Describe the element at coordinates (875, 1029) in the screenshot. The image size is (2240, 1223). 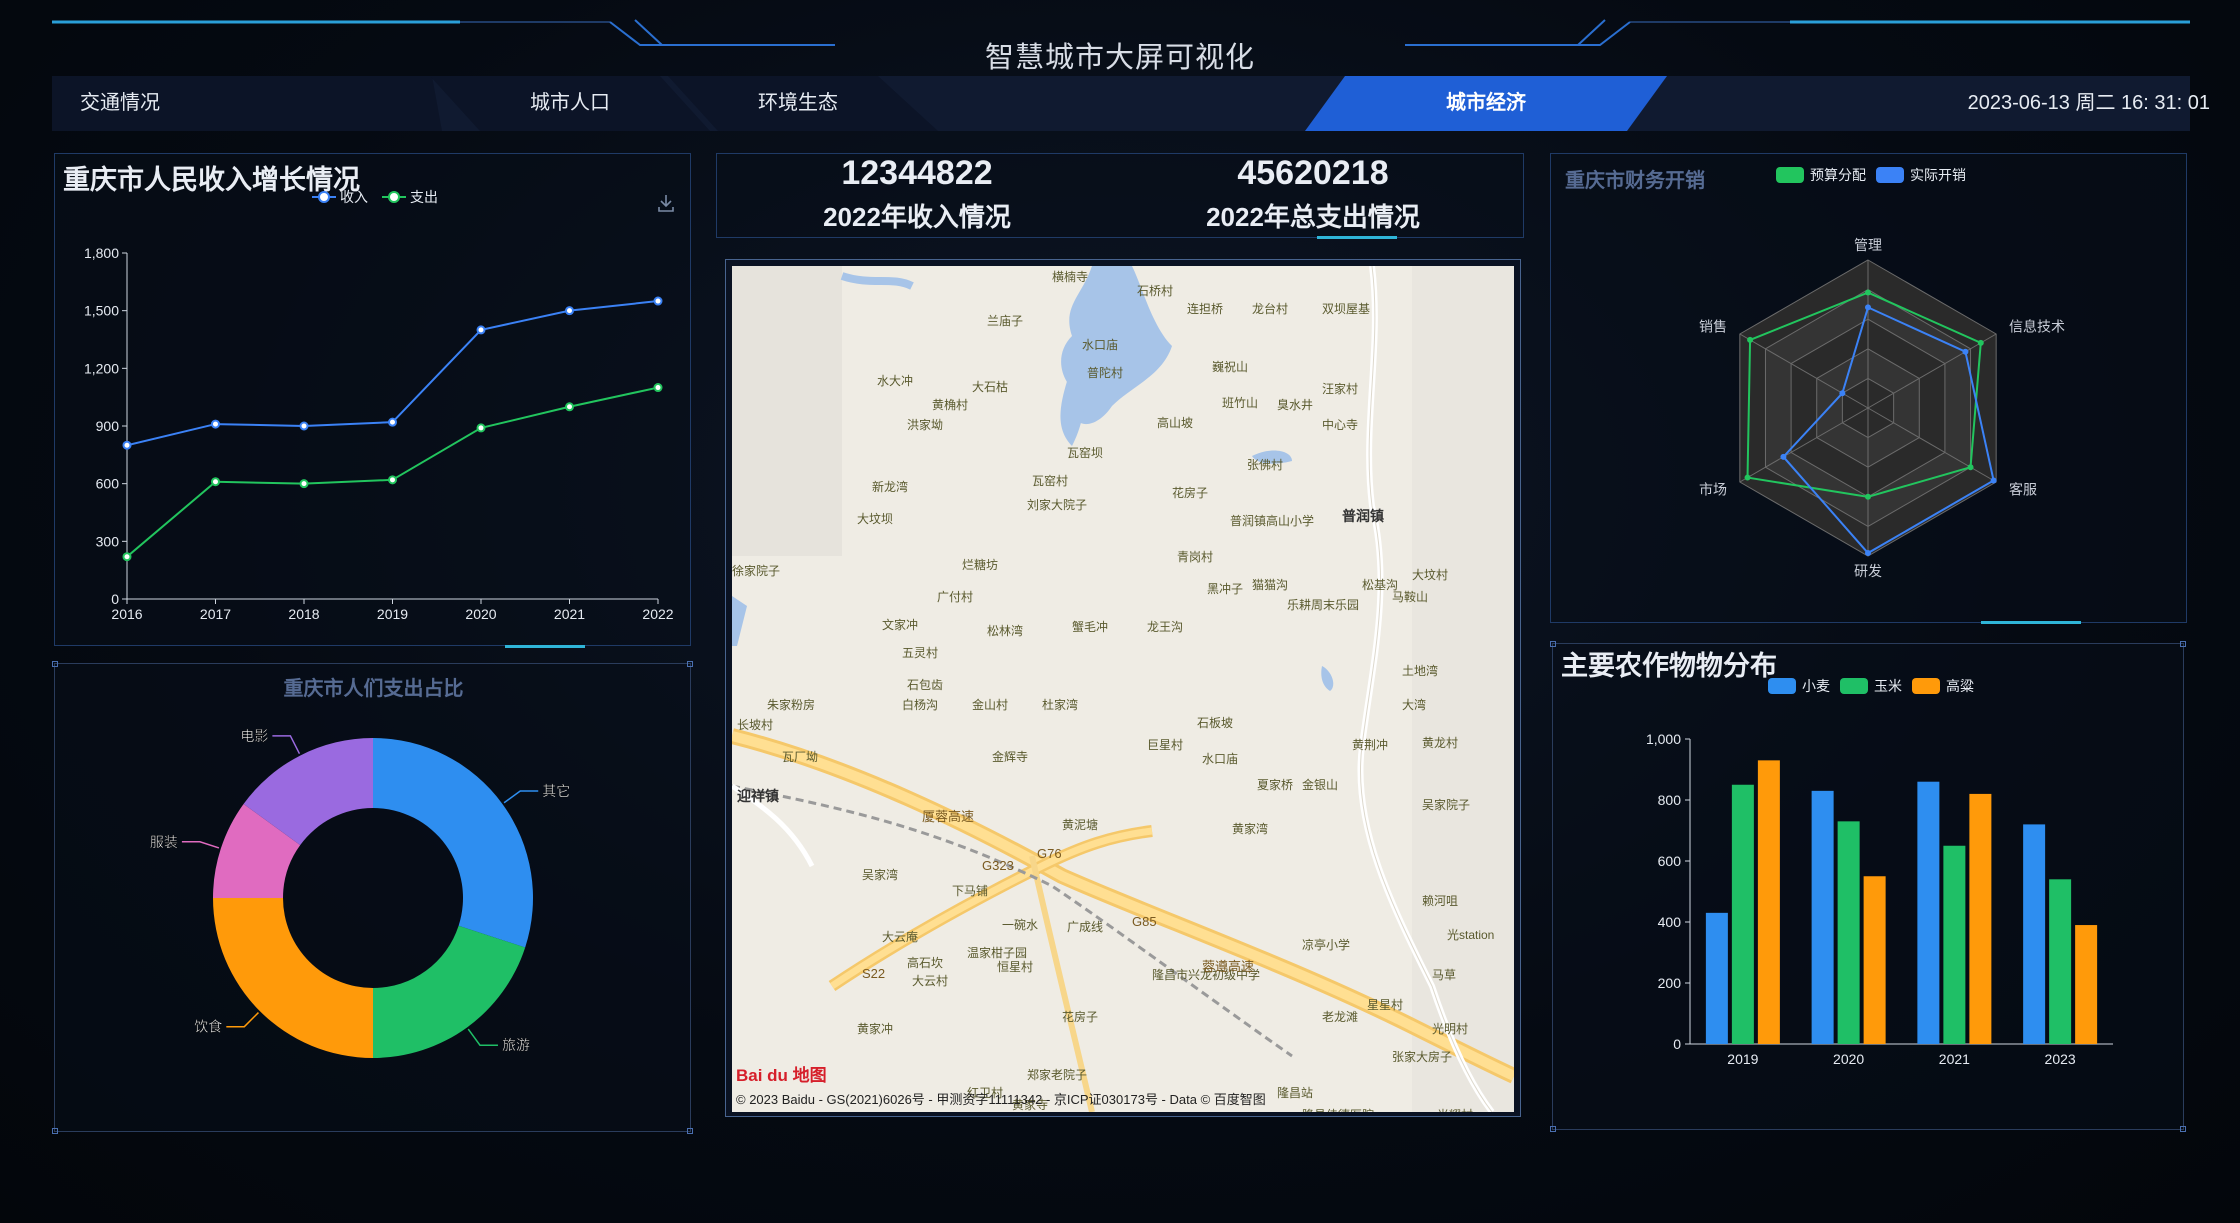
I see `map-place-label: 黄家冲` at that location.